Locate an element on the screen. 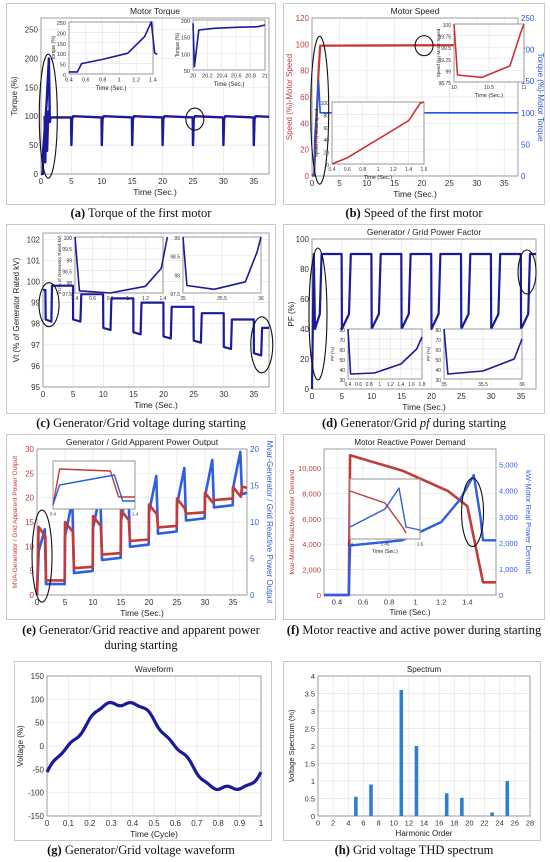 The width and height of the screenshot is (550, 862). y-axis-label: Torque (%) is located at coordinates (54, 47).